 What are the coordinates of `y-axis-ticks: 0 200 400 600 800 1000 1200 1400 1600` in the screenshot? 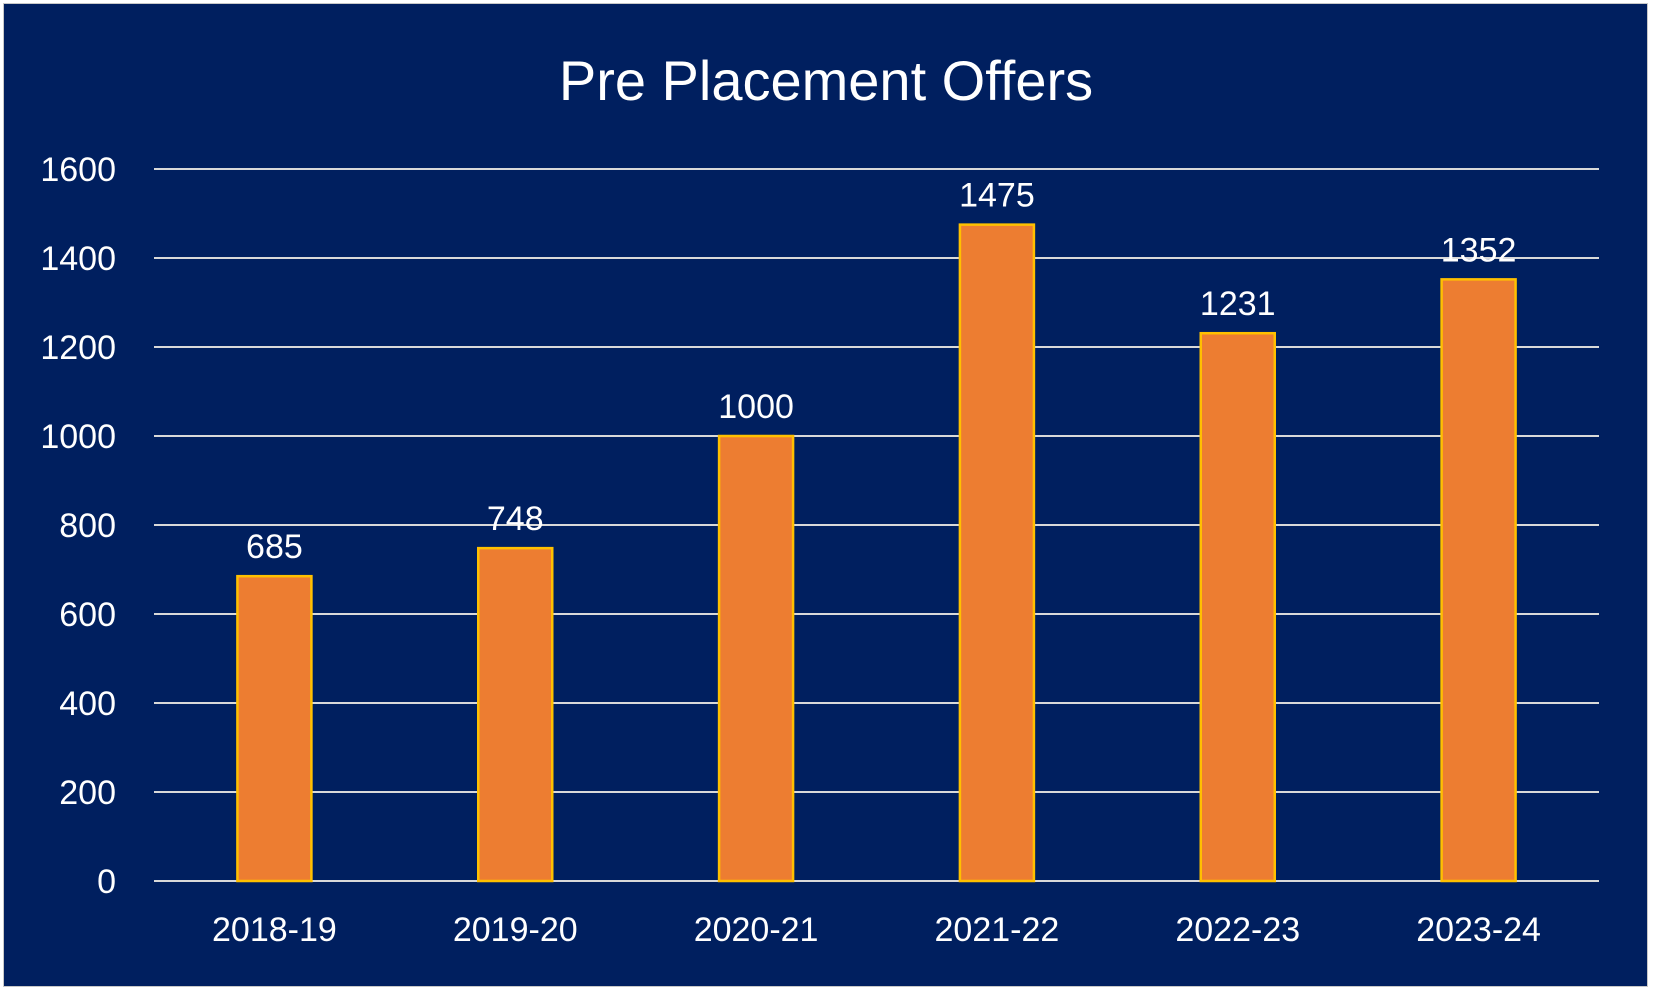 It's located at (78, 526).